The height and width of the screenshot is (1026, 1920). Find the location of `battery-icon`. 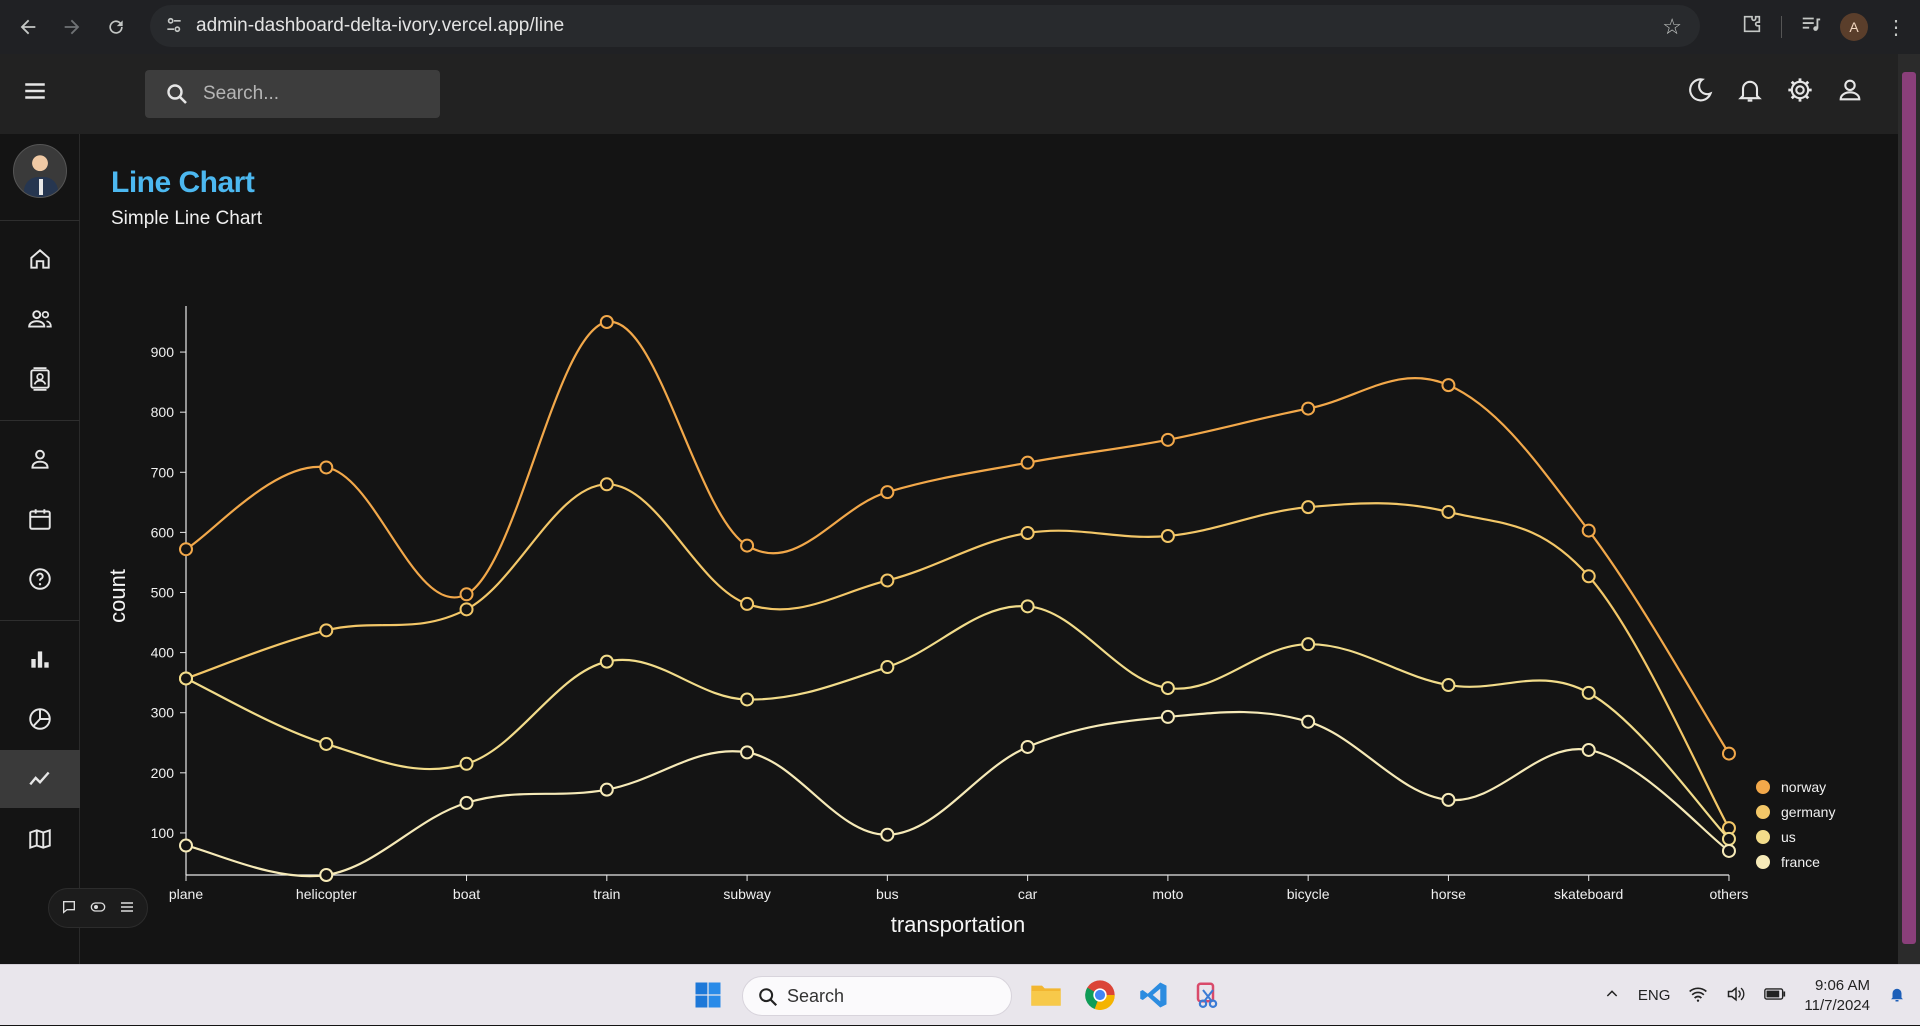

battery-icon is located at coordinates (1775, 996).